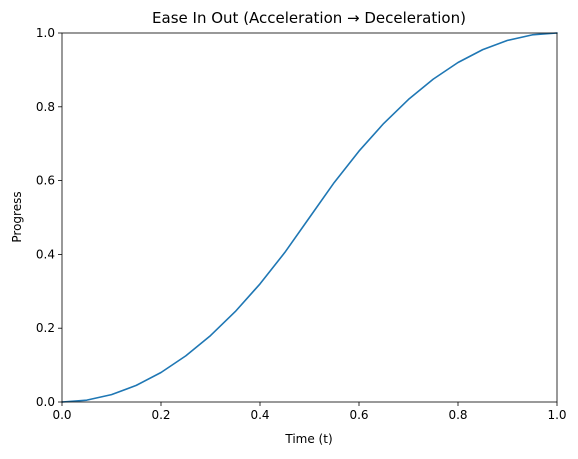 This screenshot has height=459, width=578. I want to click on y-axis-label: Progress, so click(17, 216).